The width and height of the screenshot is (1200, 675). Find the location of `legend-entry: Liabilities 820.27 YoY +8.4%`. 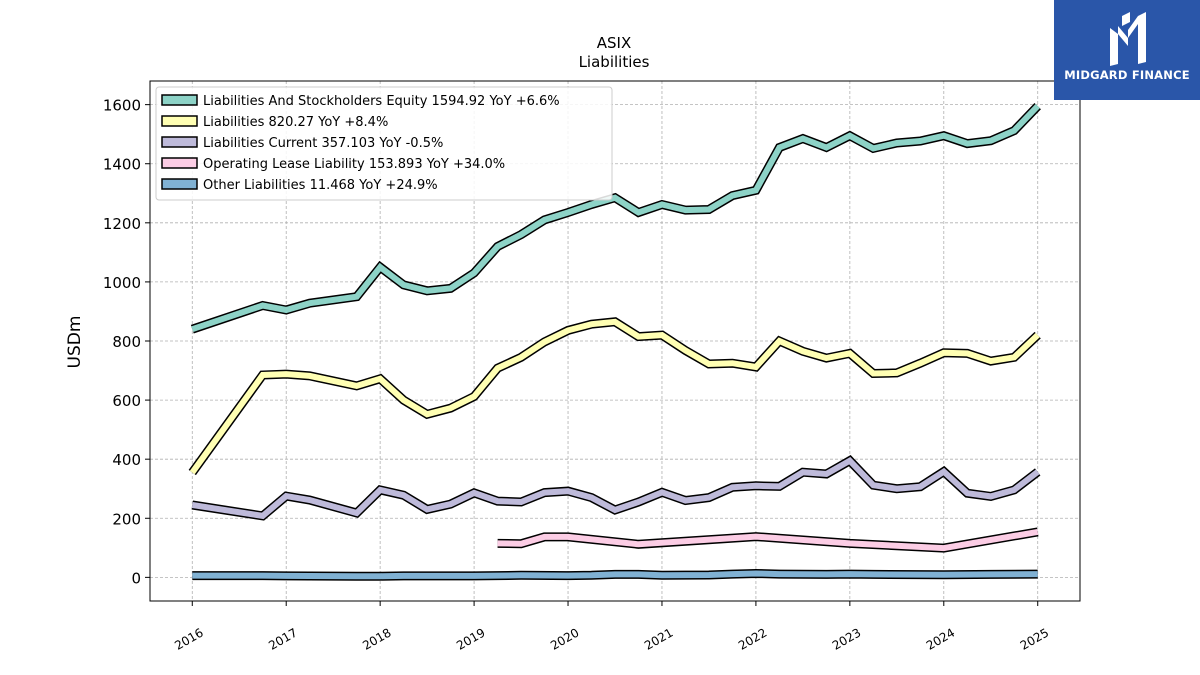

legend-entry: Liabilities 820.27 YoY +8.4% is located at coordinates (295, 122).